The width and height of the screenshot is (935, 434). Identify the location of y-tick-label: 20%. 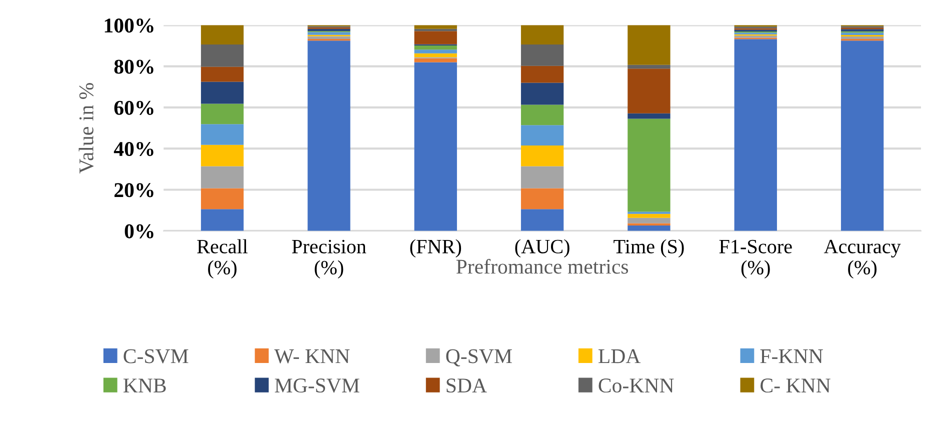
(134, 190).